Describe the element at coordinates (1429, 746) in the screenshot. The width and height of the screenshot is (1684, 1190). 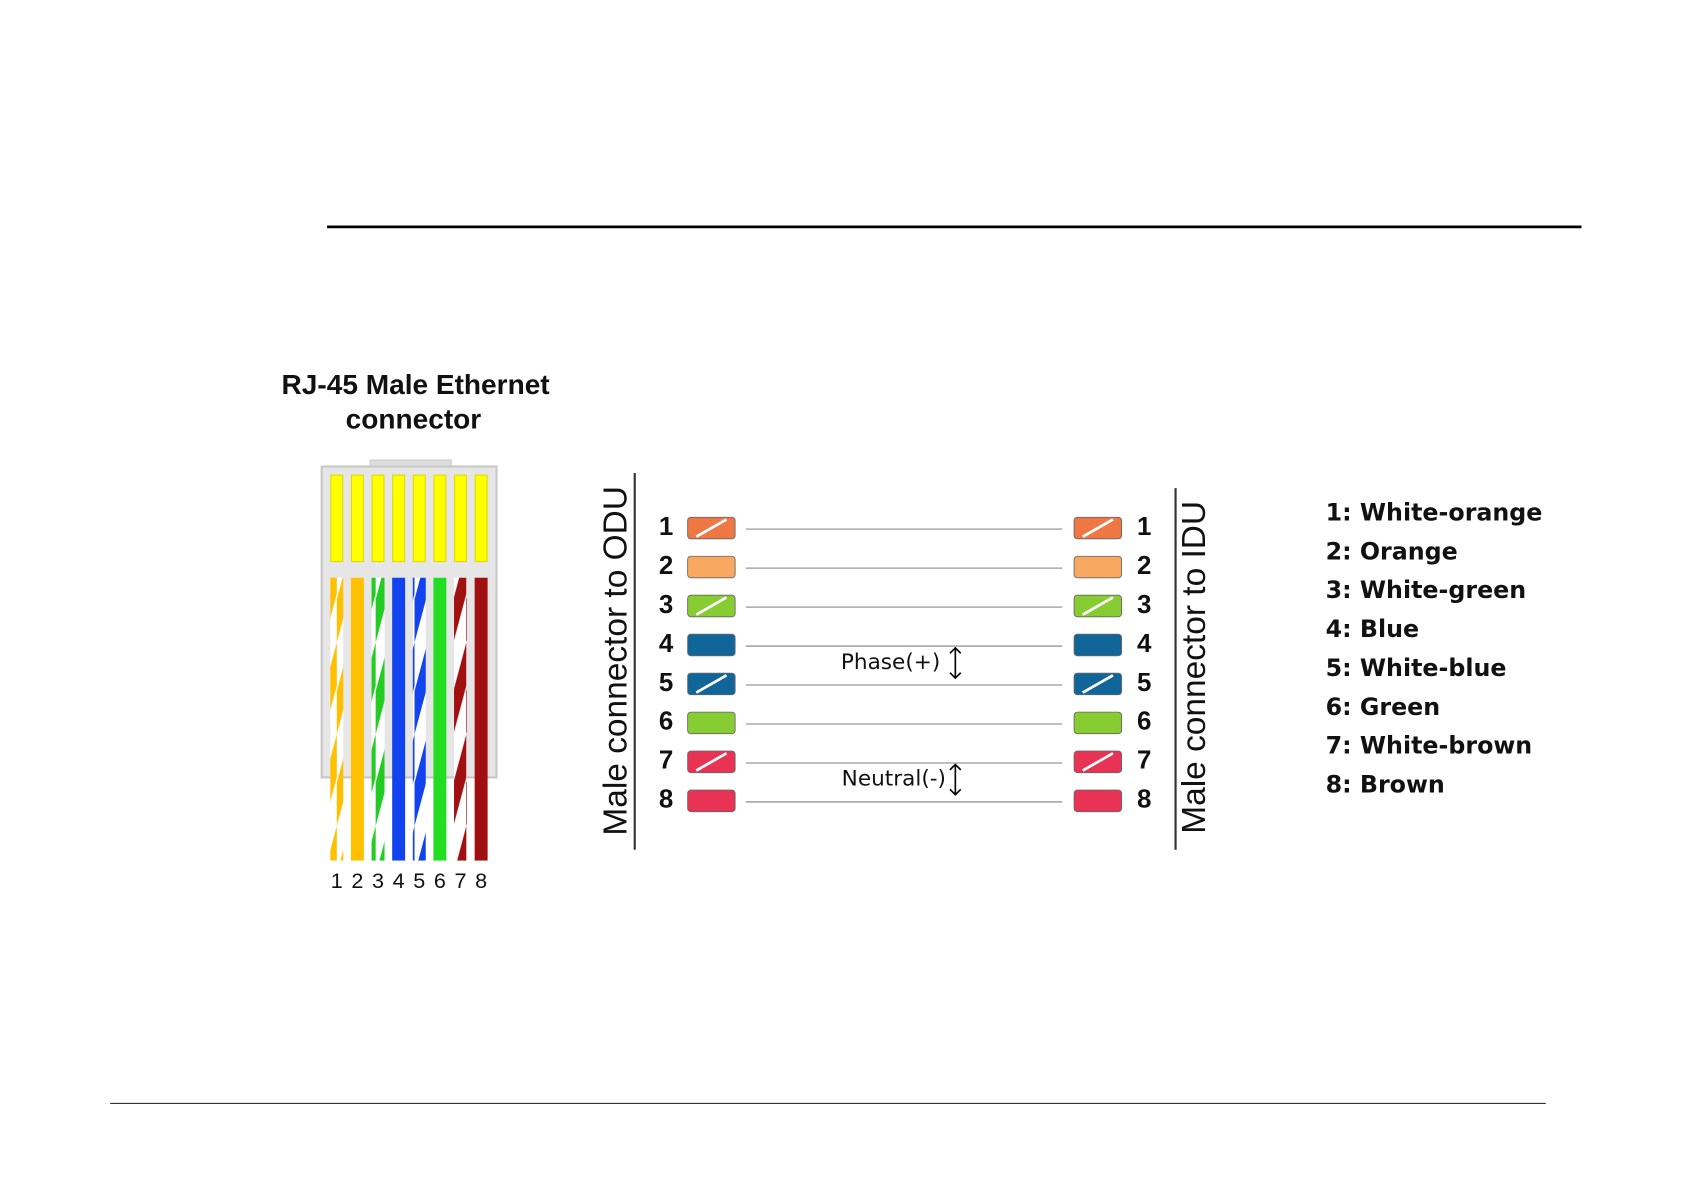
I see `legend-item: 7: White-brown` at that location.